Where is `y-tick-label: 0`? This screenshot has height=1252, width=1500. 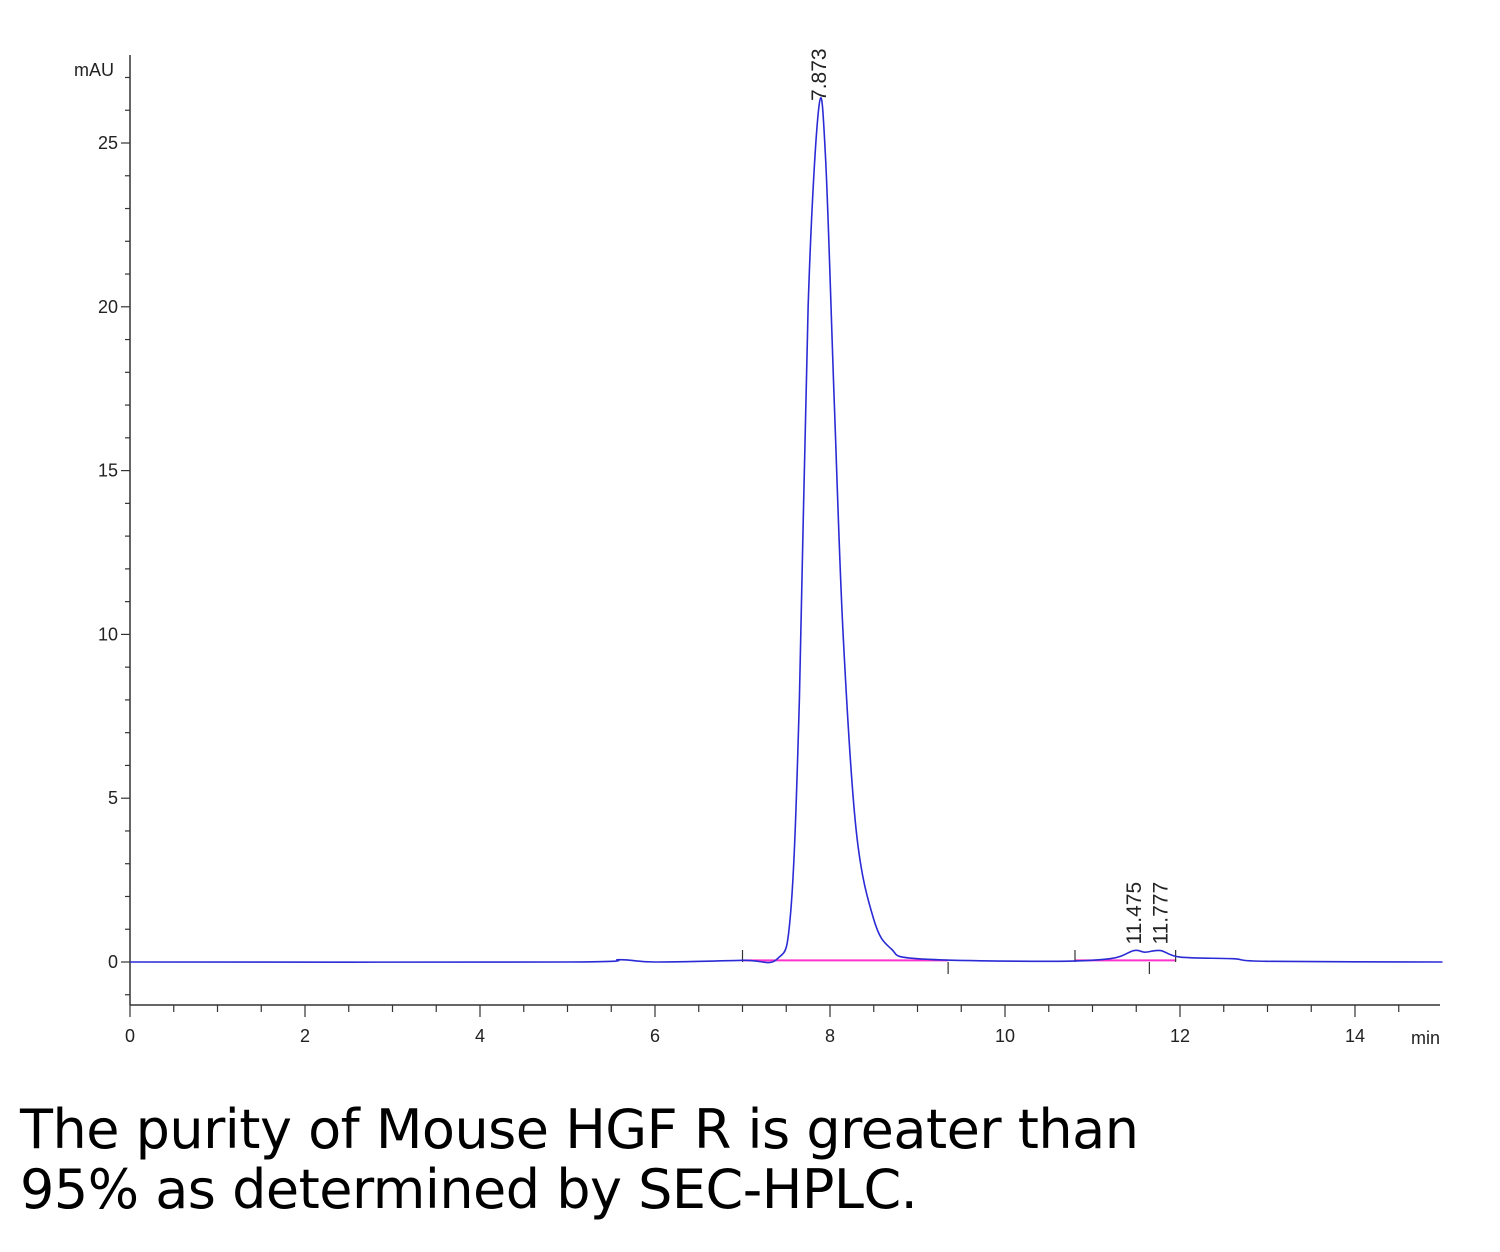
y-tick-label: 0 is located at coordinates (113, 962).